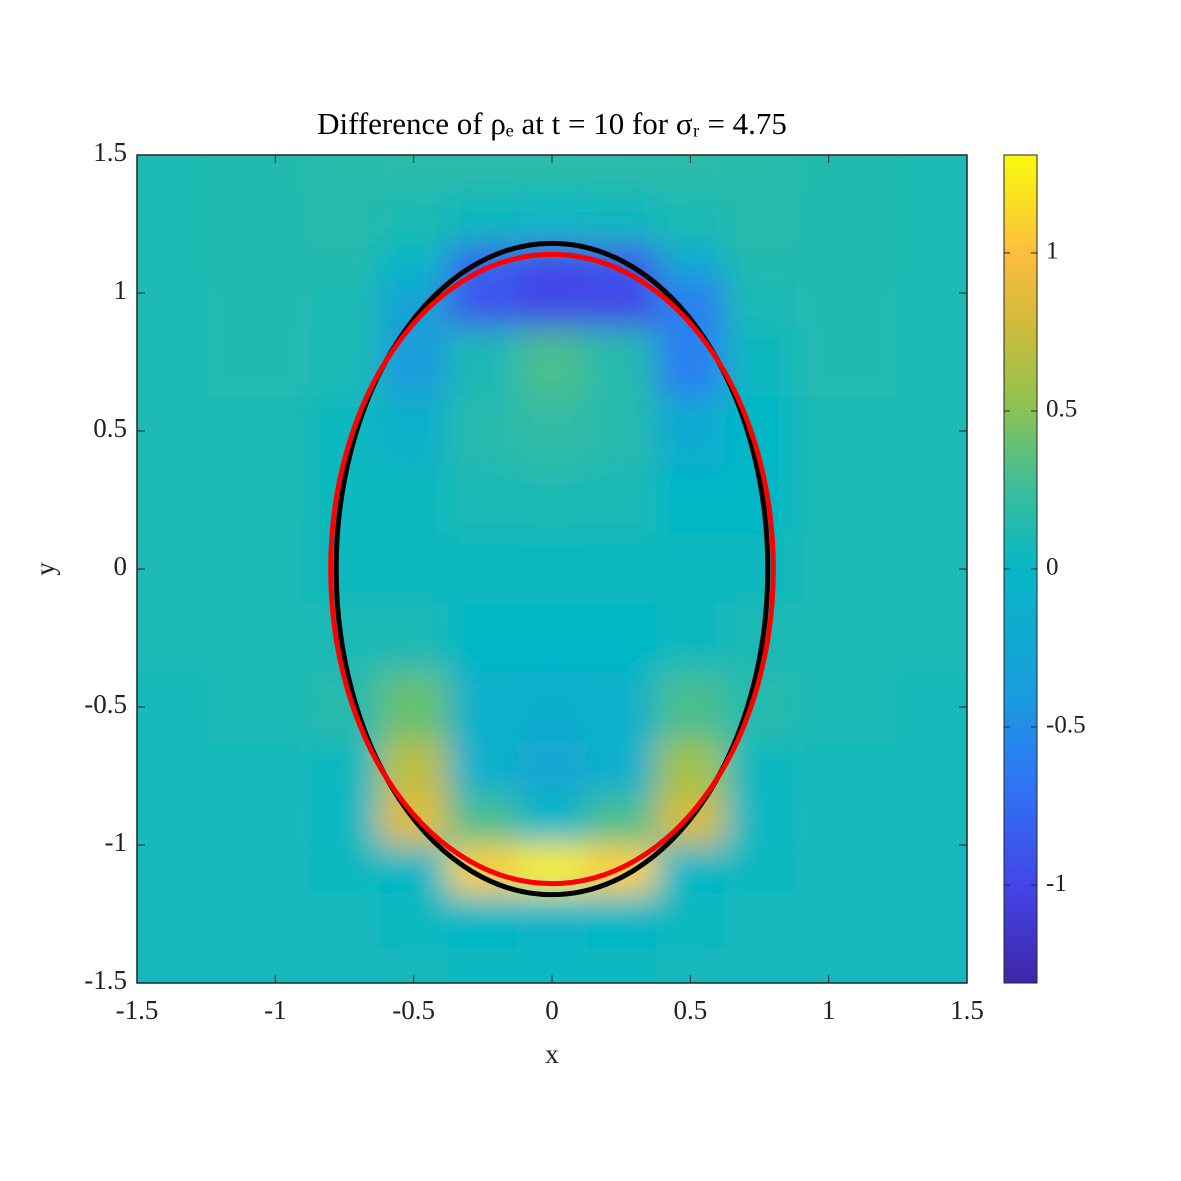  I want to click on x-tick-label: -0.5, so click(413, 1010).